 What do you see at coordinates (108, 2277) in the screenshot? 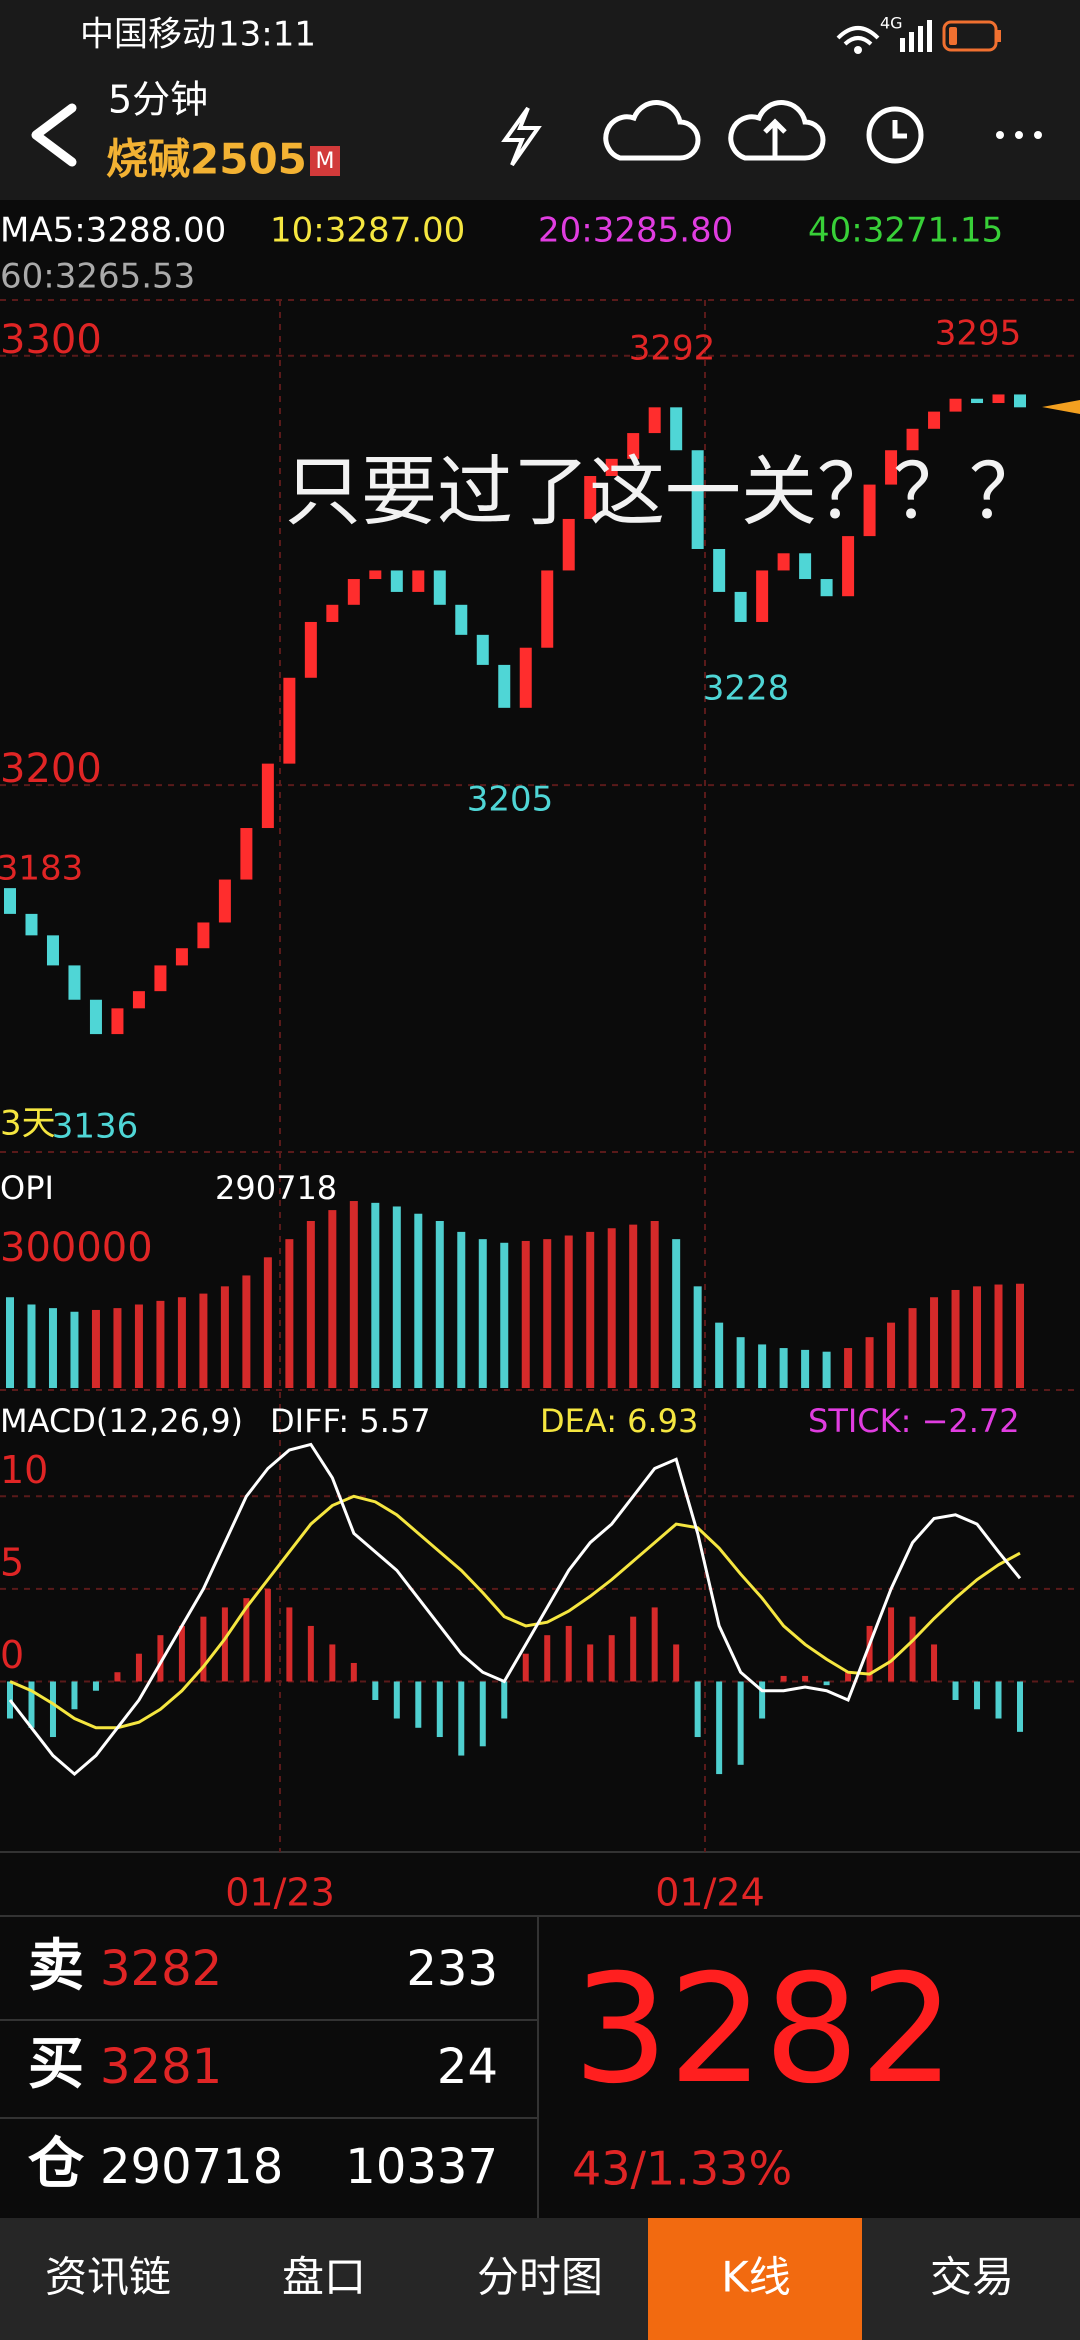
I see `tab: 资讯链` at bounding box center [108, 2277].